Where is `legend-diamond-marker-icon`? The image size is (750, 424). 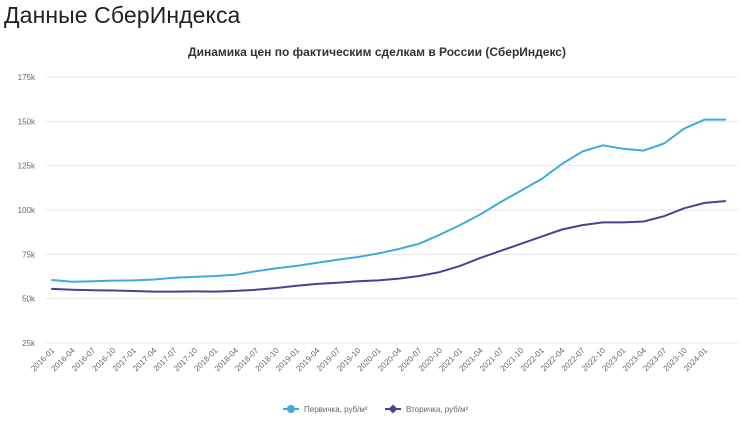 legend-diamond-marker-icon is located at coordinates (393, 409).